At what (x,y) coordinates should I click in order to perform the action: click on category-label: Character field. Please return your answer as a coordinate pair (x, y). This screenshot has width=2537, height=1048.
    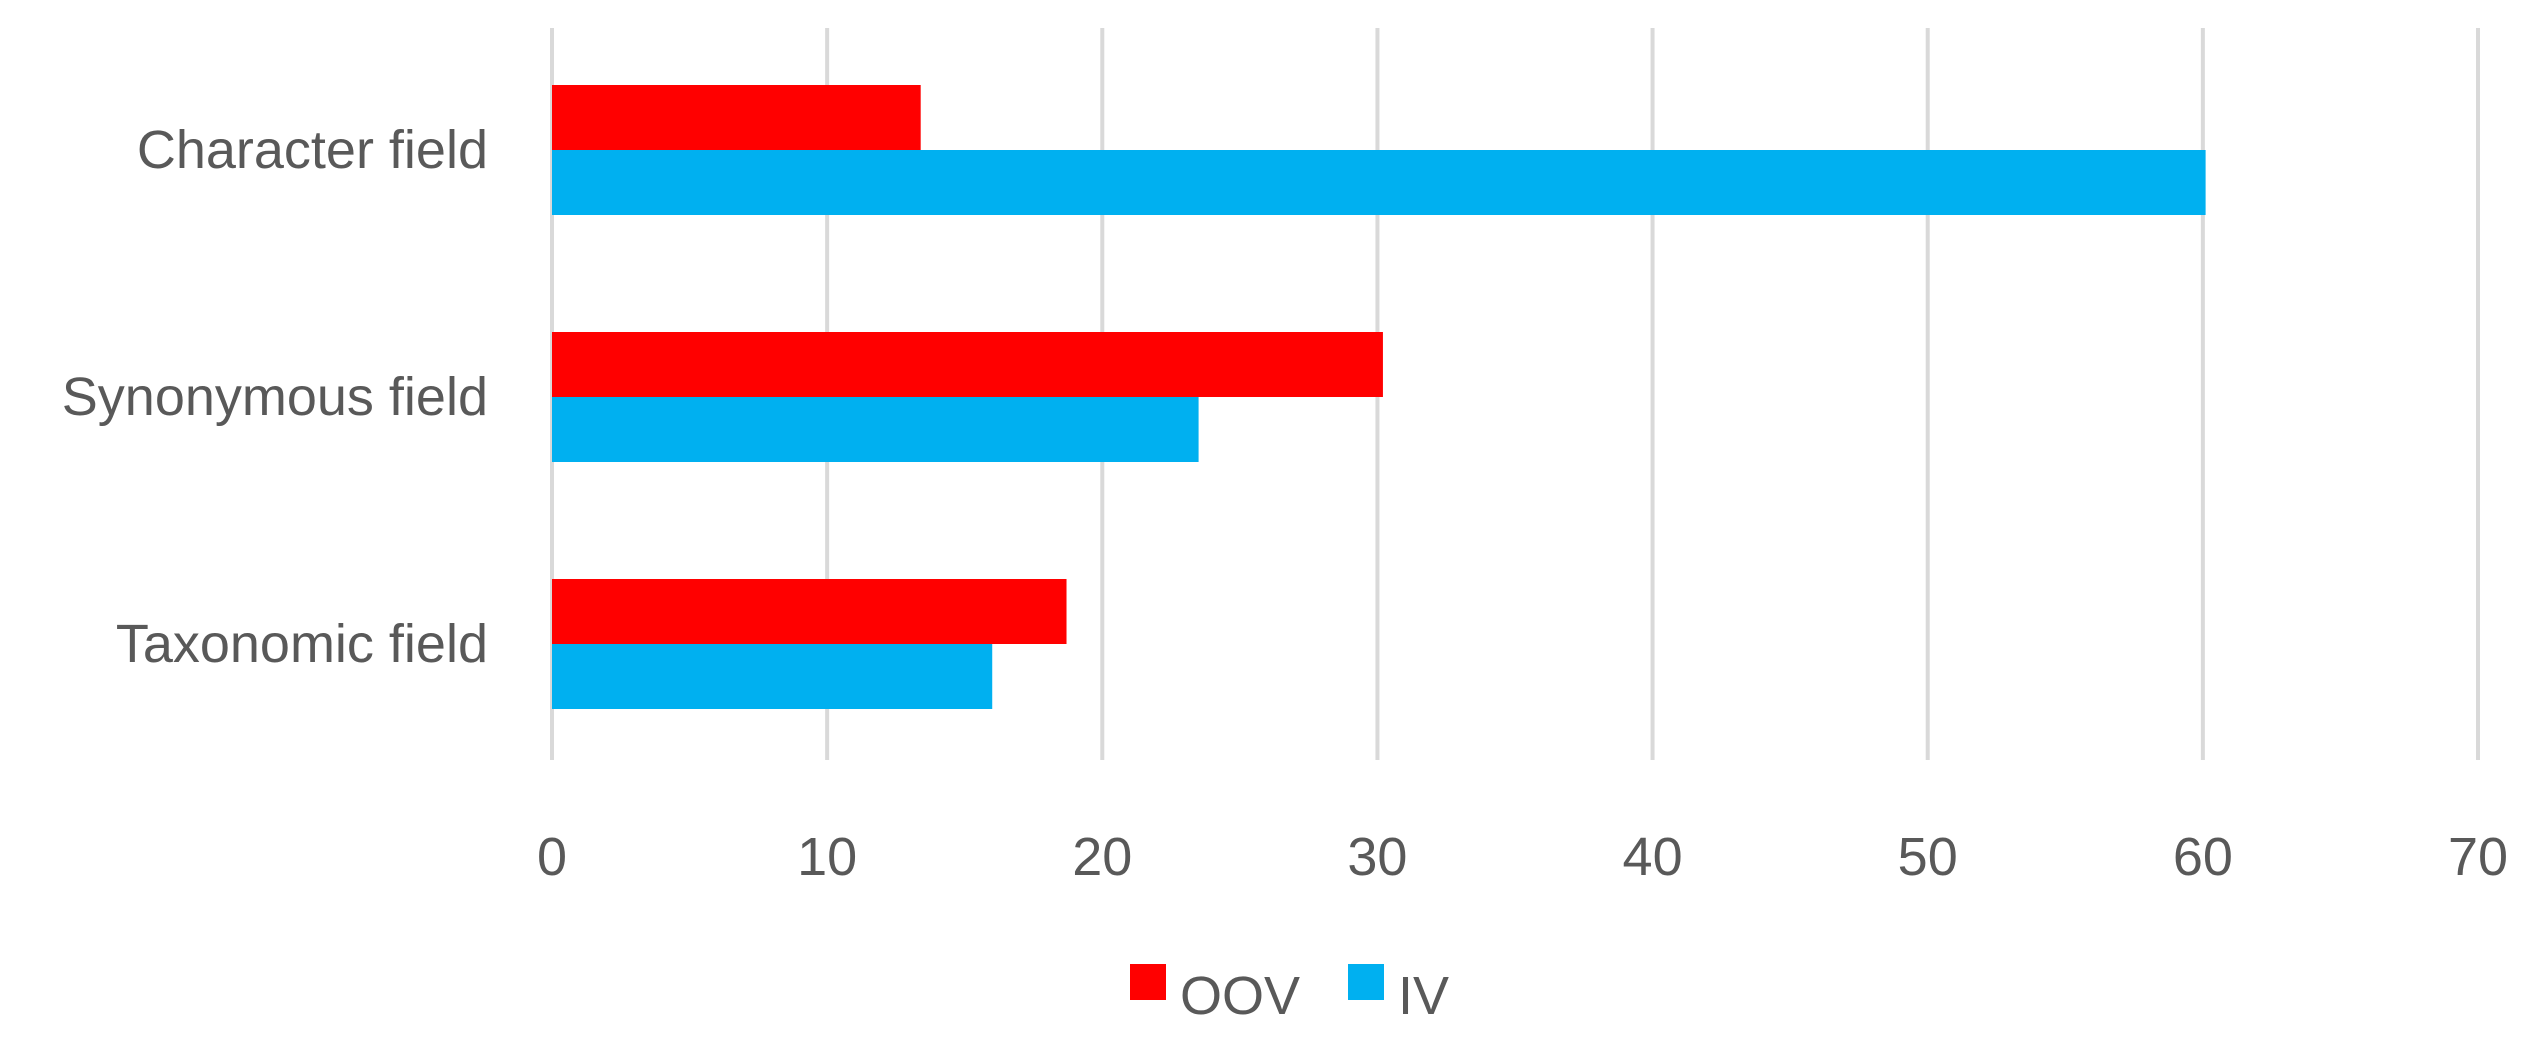
    Looking at the image, I should click on (312, 150).